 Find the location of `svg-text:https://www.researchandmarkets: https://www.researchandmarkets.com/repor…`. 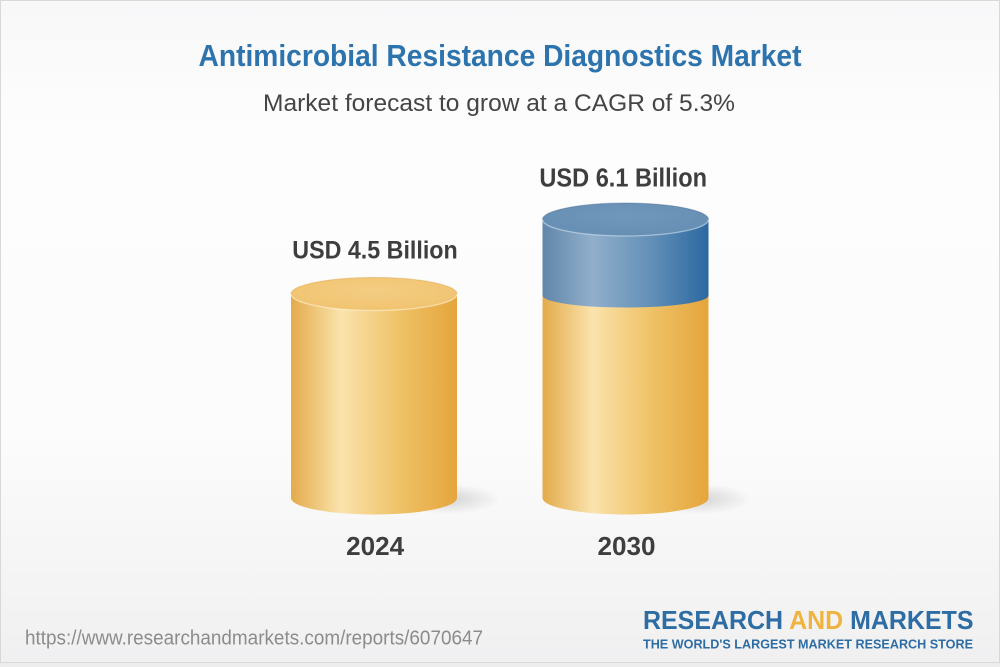

svg-text:https://www.researchandmarkets: https://www.researchandmarkets.com/repor… is located at coordinates (254, 639).